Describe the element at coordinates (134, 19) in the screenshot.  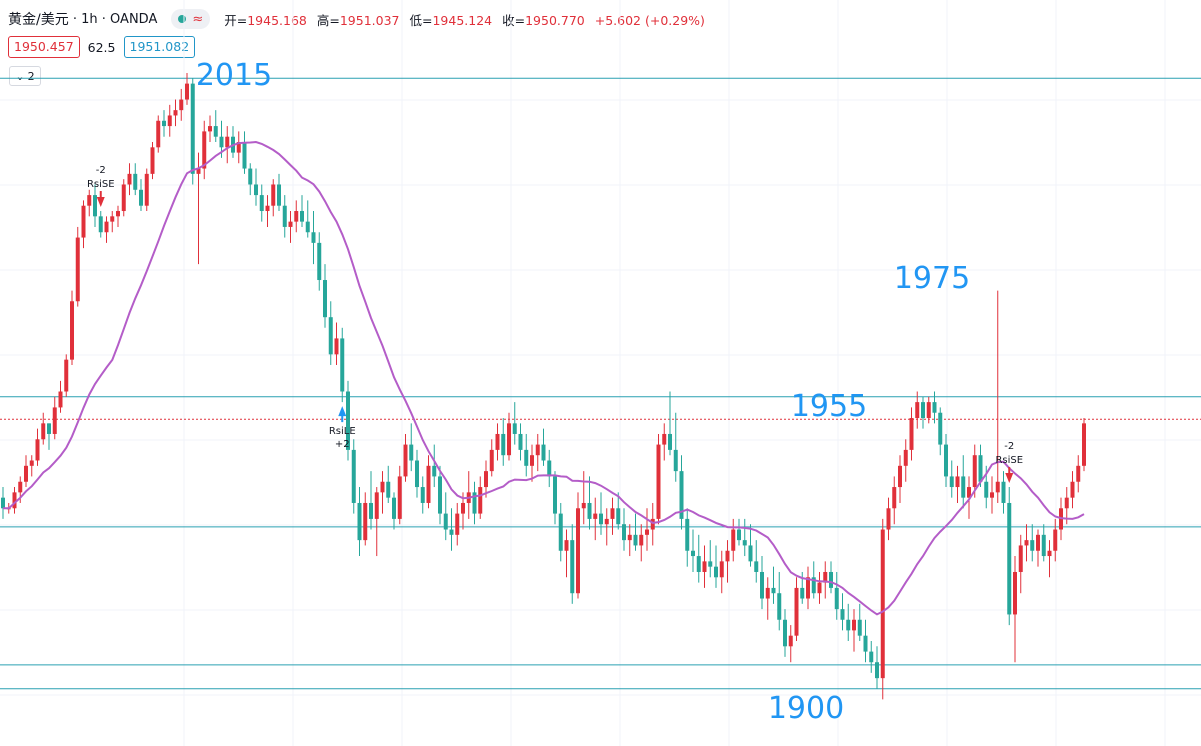
I see `broker-label: OANDA` at that location.